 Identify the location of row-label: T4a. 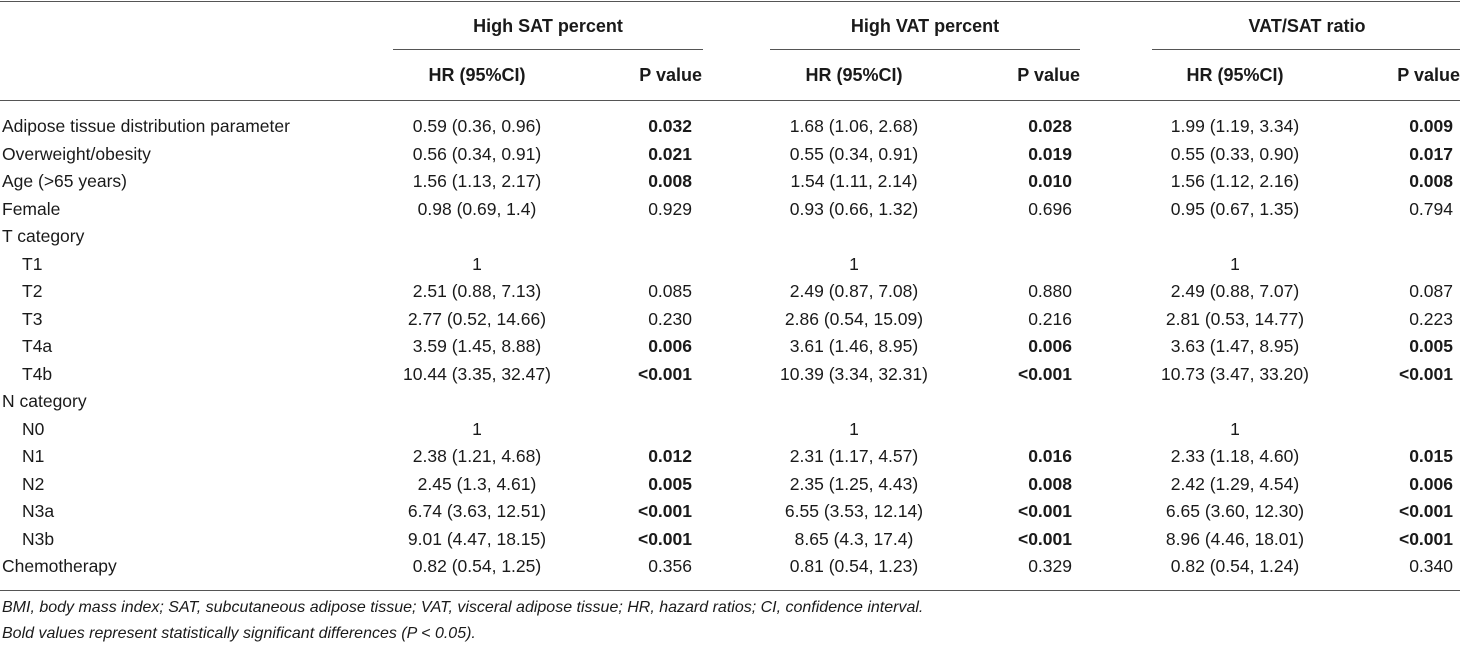
(37, 346).